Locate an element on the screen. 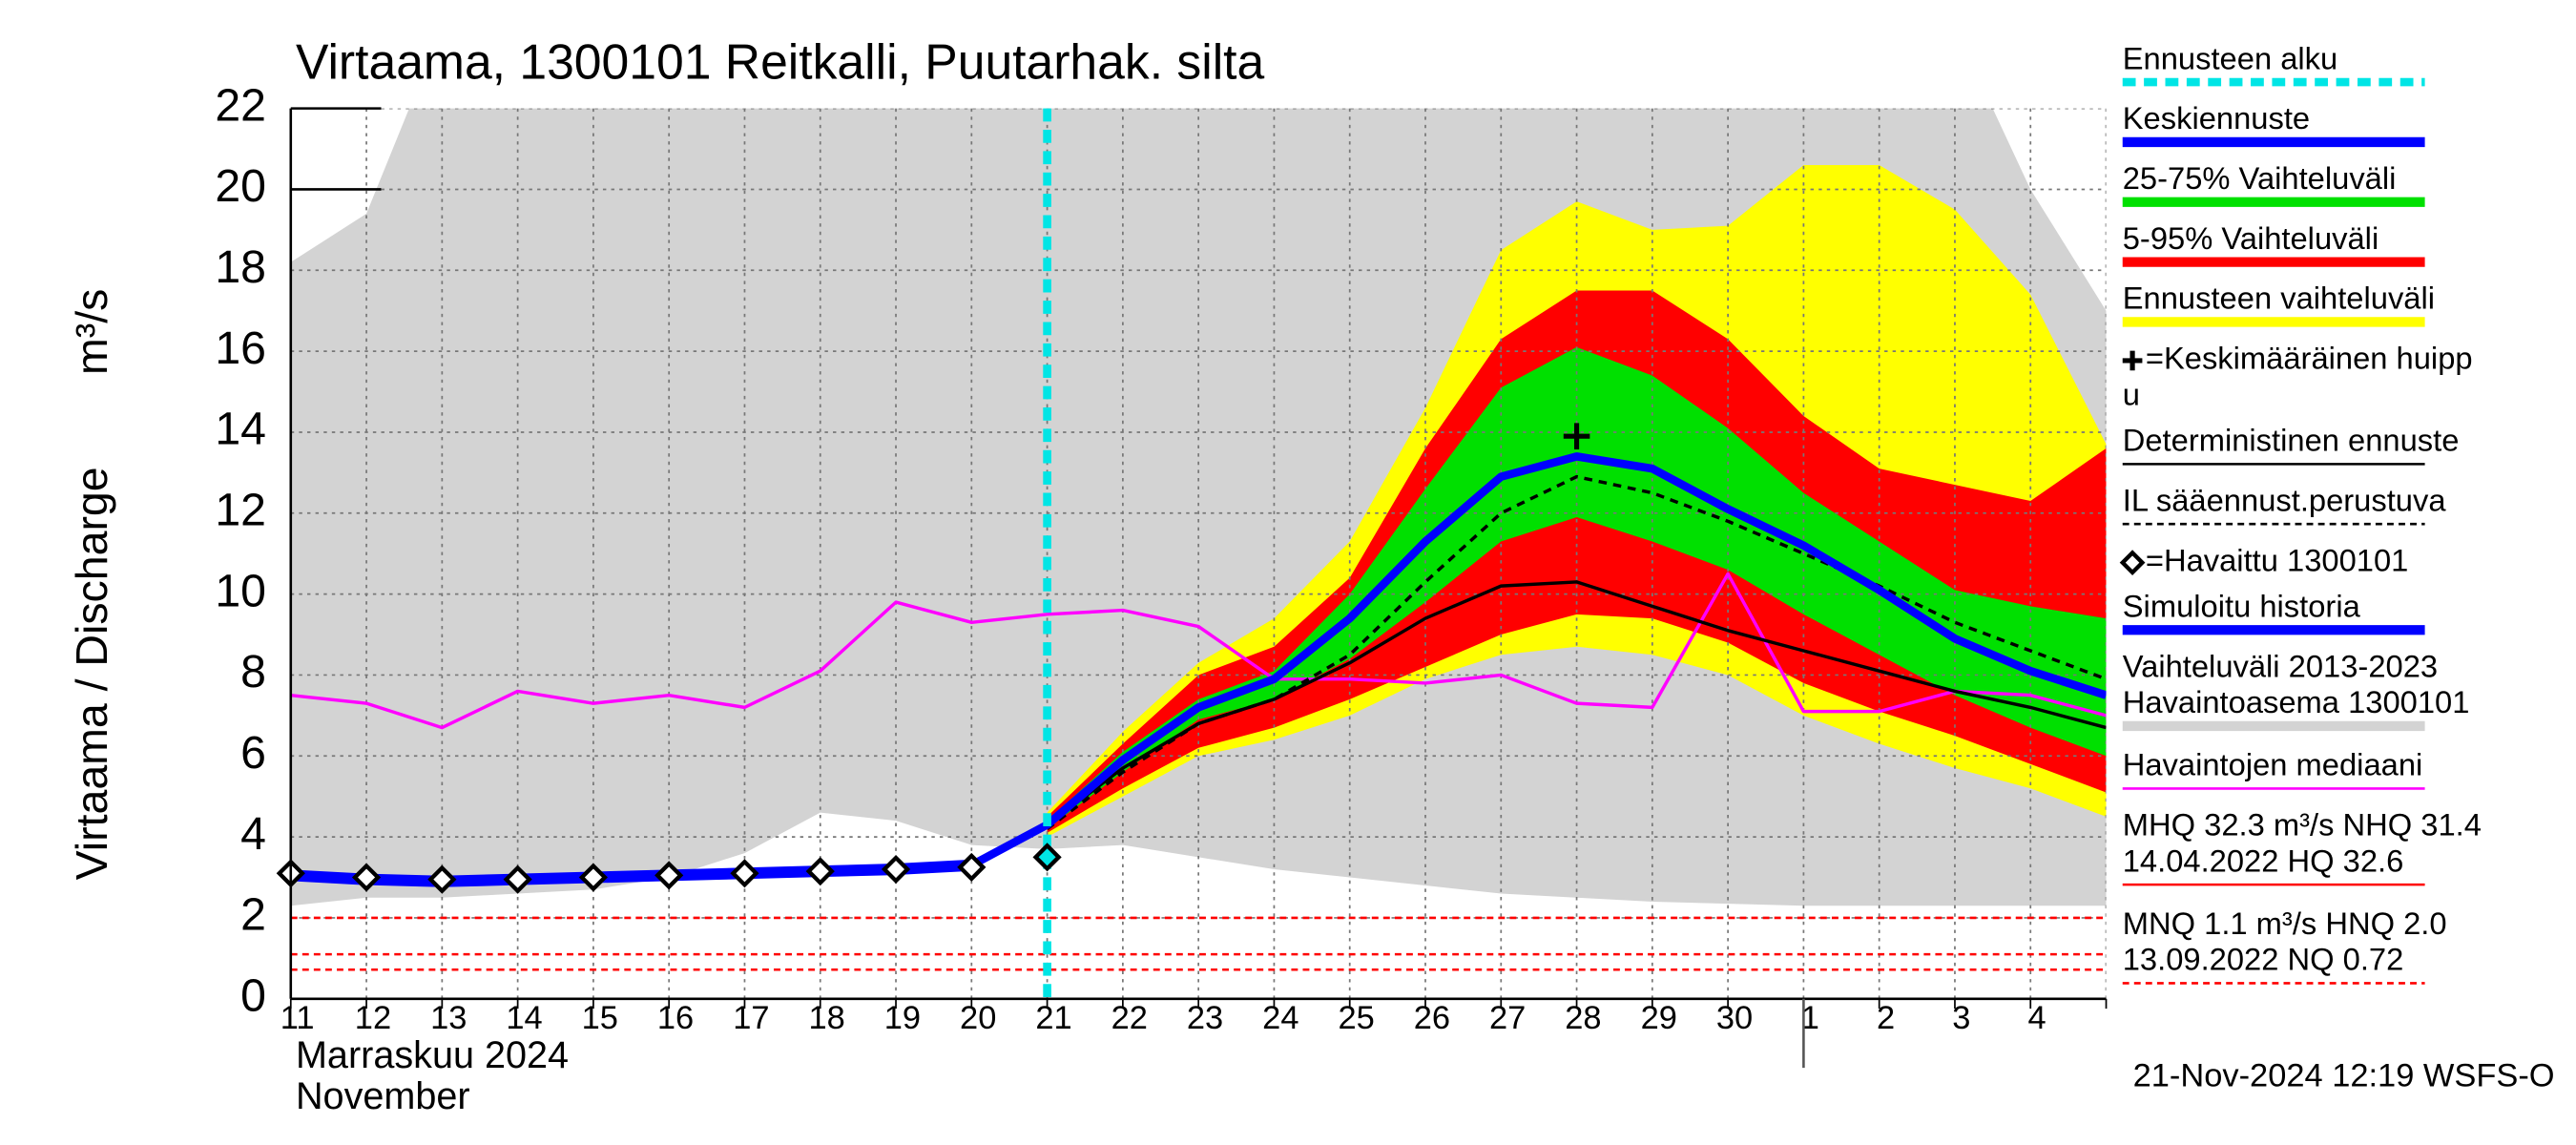 The width and height of the screenshot is (2576, 1145). legend-label: Deterministinen ennuste is located at coordinates (2291, 441).